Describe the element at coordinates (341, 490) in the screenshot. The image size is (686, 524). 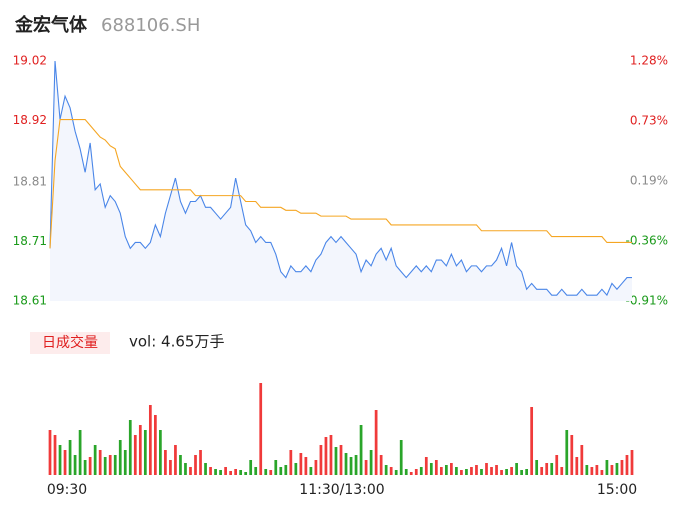
I see `x-tick-label: 11:30/13:00` at that location.